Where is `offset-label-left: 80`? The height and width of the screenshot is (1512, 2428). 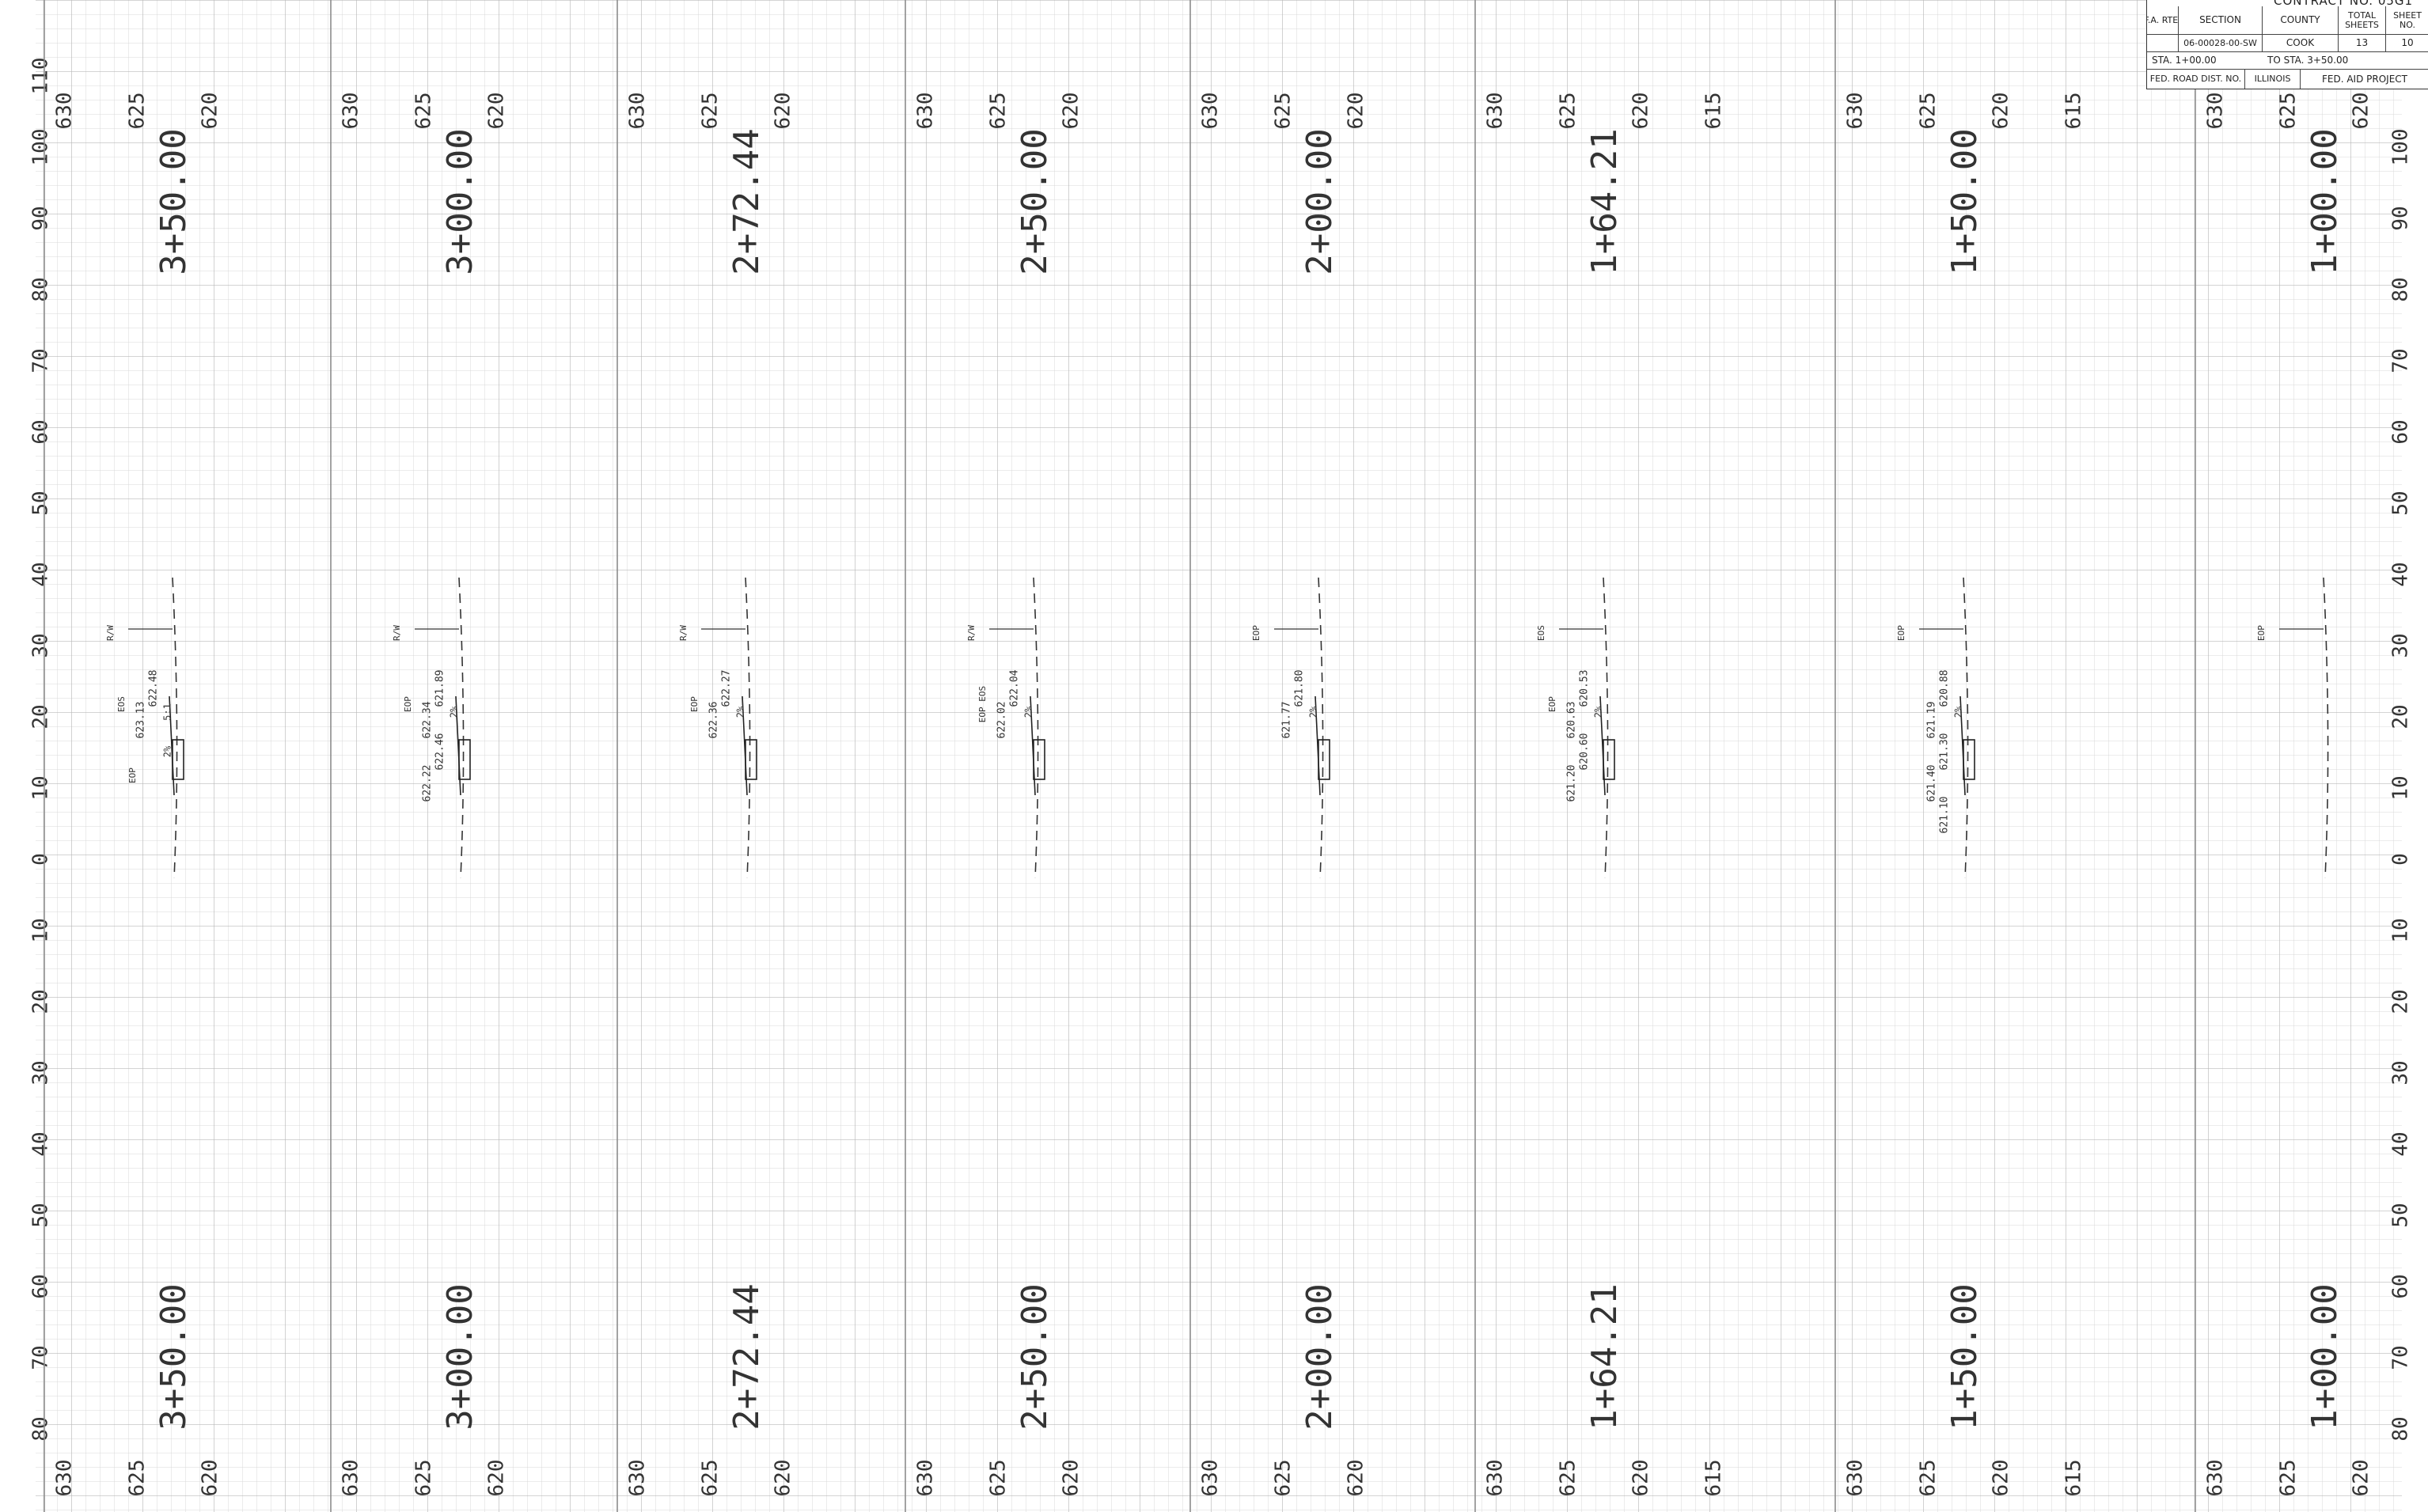 offset-label-left: 80 is located at coordinates (41, 289).